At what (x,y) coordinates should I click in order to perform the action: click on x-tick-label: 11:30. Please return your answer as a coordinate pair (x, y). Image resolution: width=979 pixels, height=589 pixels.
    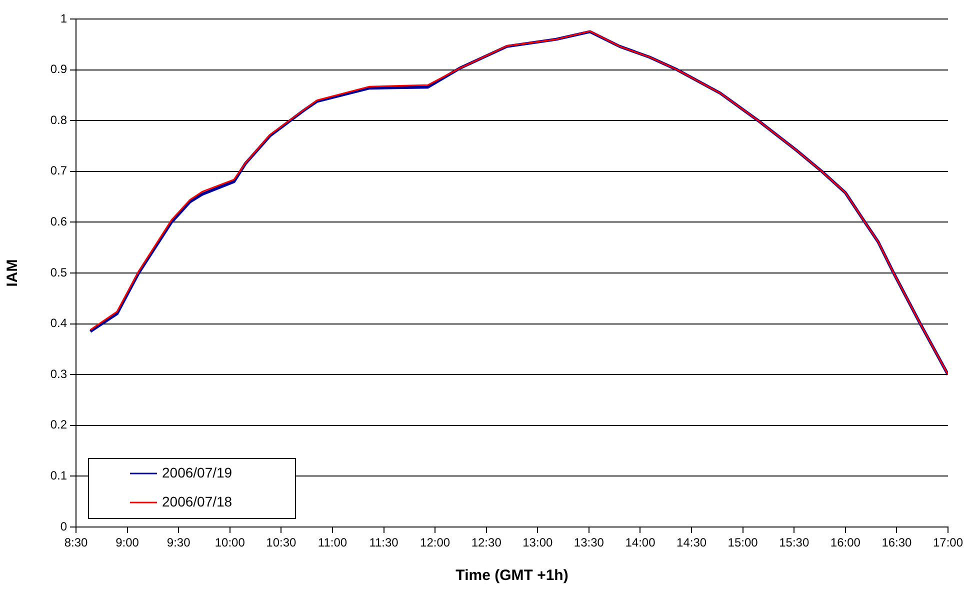
    Looking at the image, I should click on (384, 543).